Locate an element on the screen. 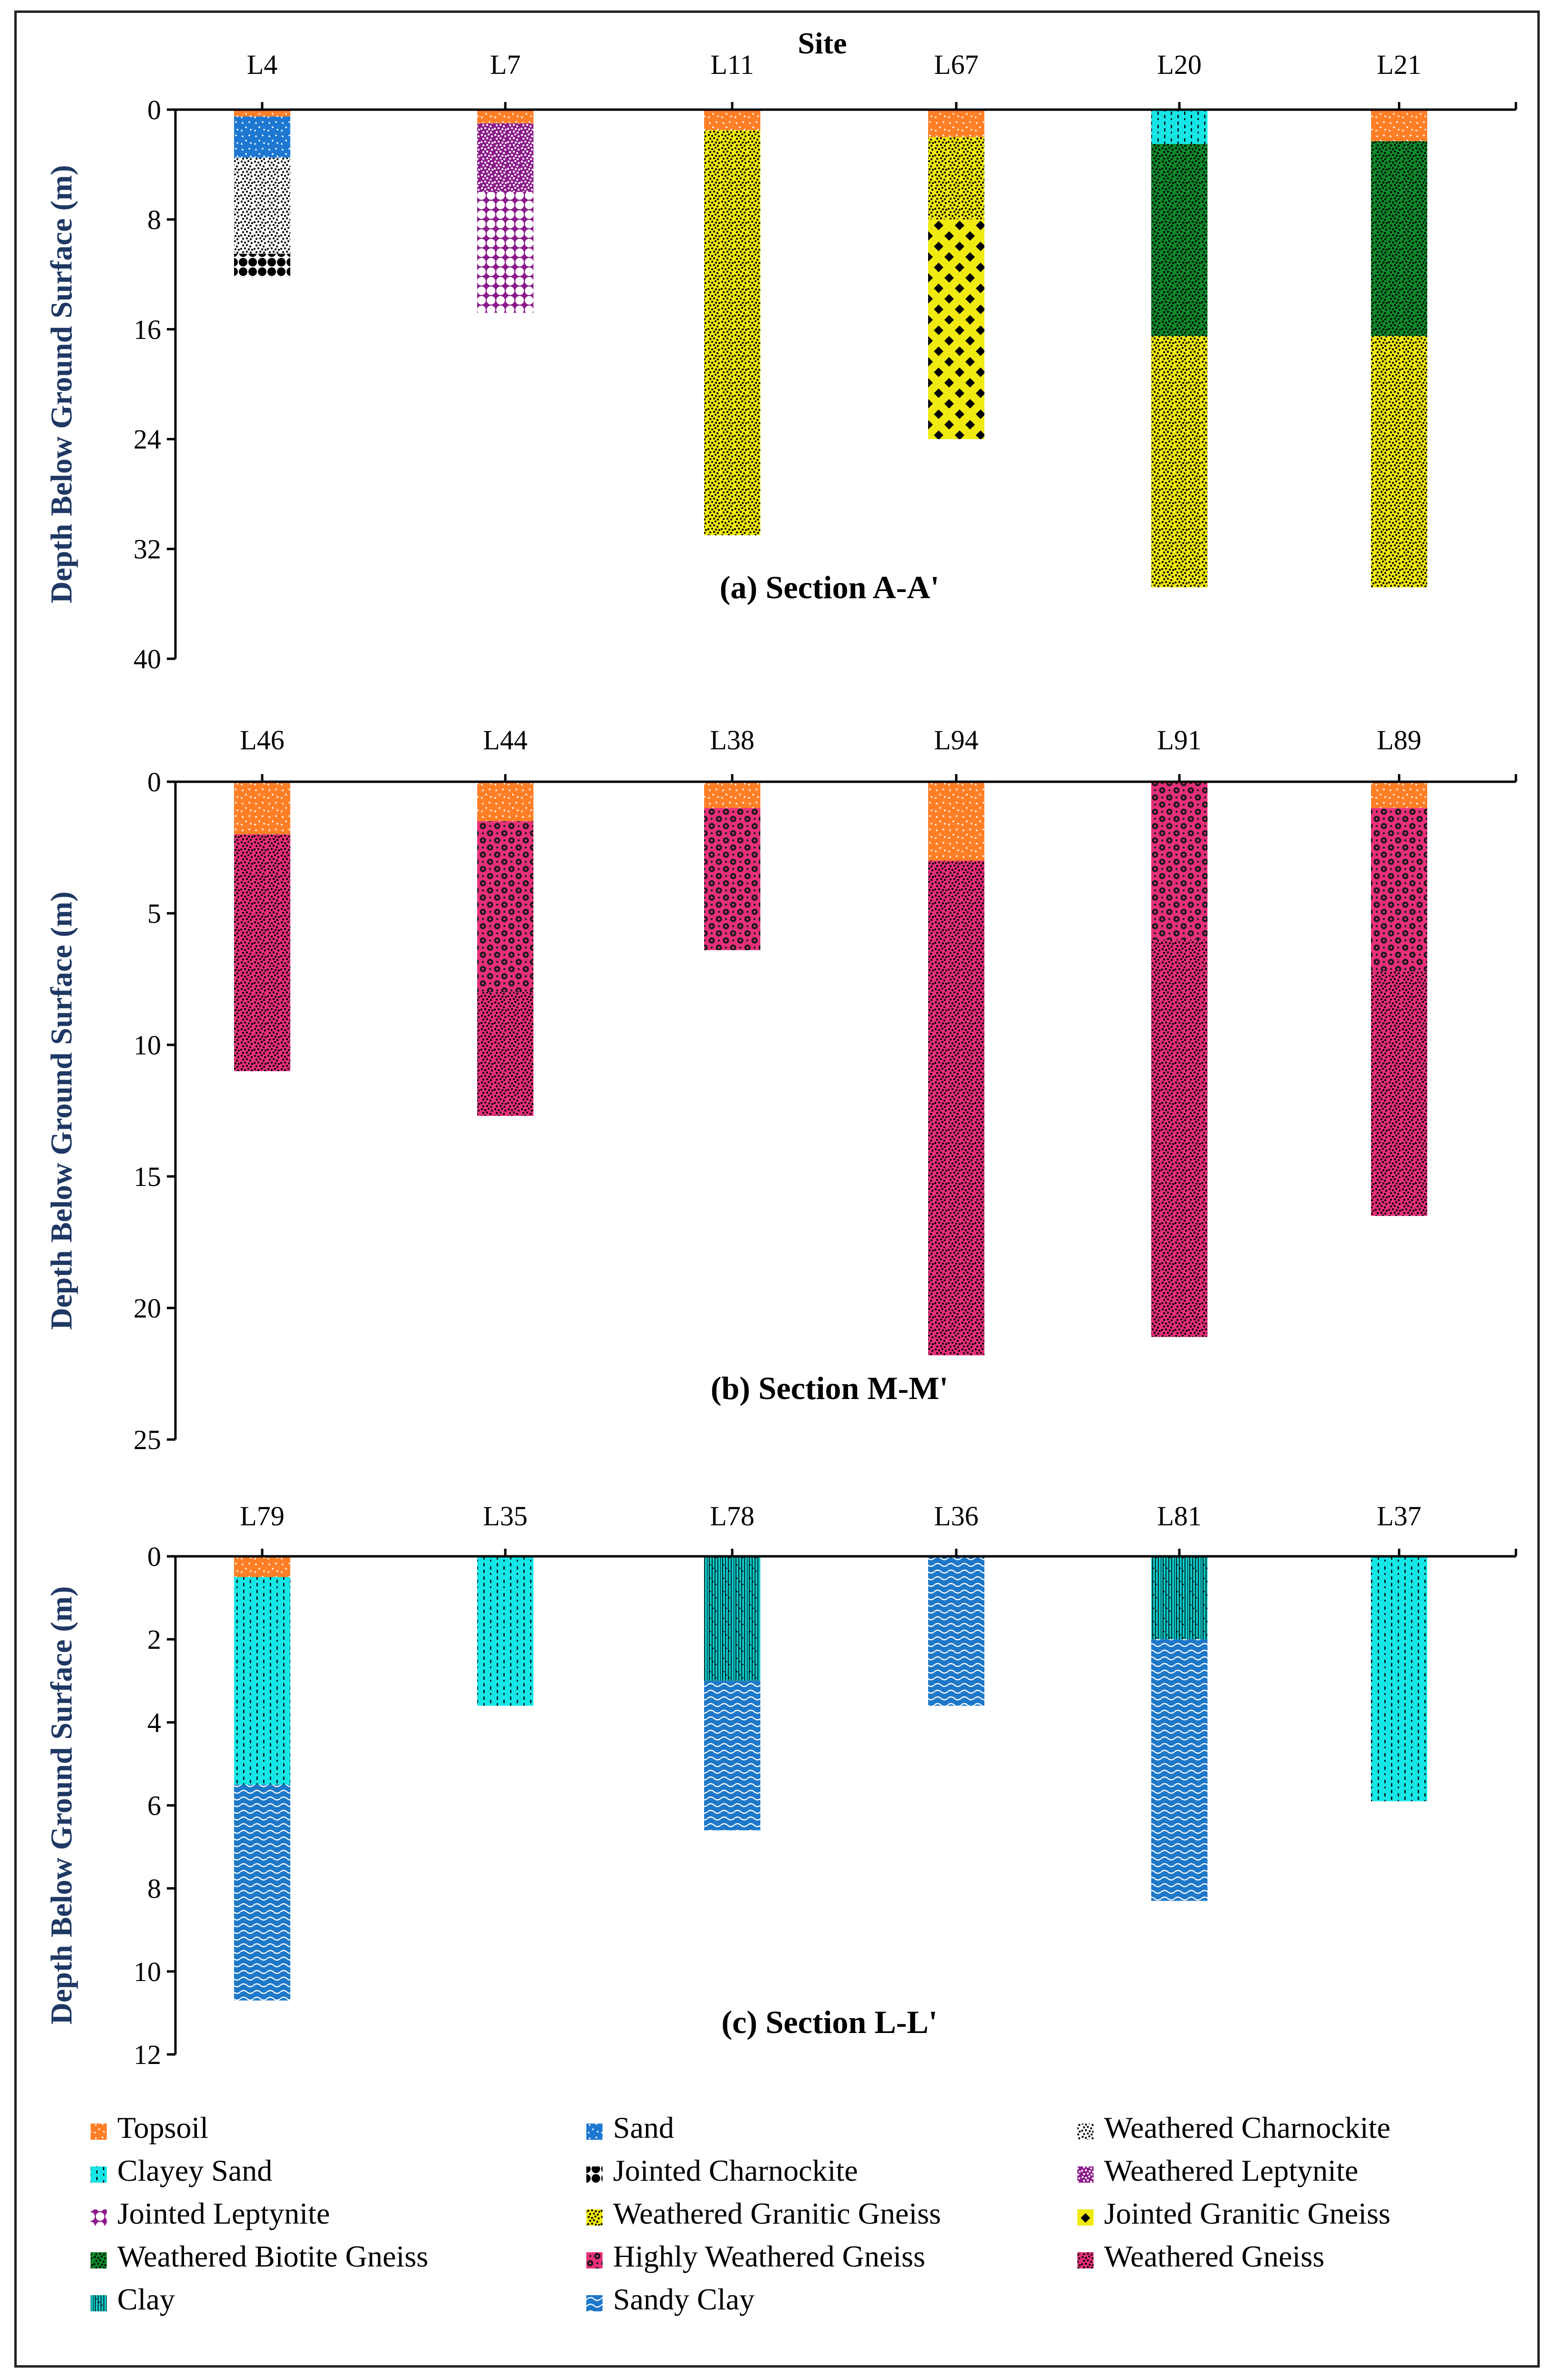  layer-l46-wg is located at coordinates (262, 953).